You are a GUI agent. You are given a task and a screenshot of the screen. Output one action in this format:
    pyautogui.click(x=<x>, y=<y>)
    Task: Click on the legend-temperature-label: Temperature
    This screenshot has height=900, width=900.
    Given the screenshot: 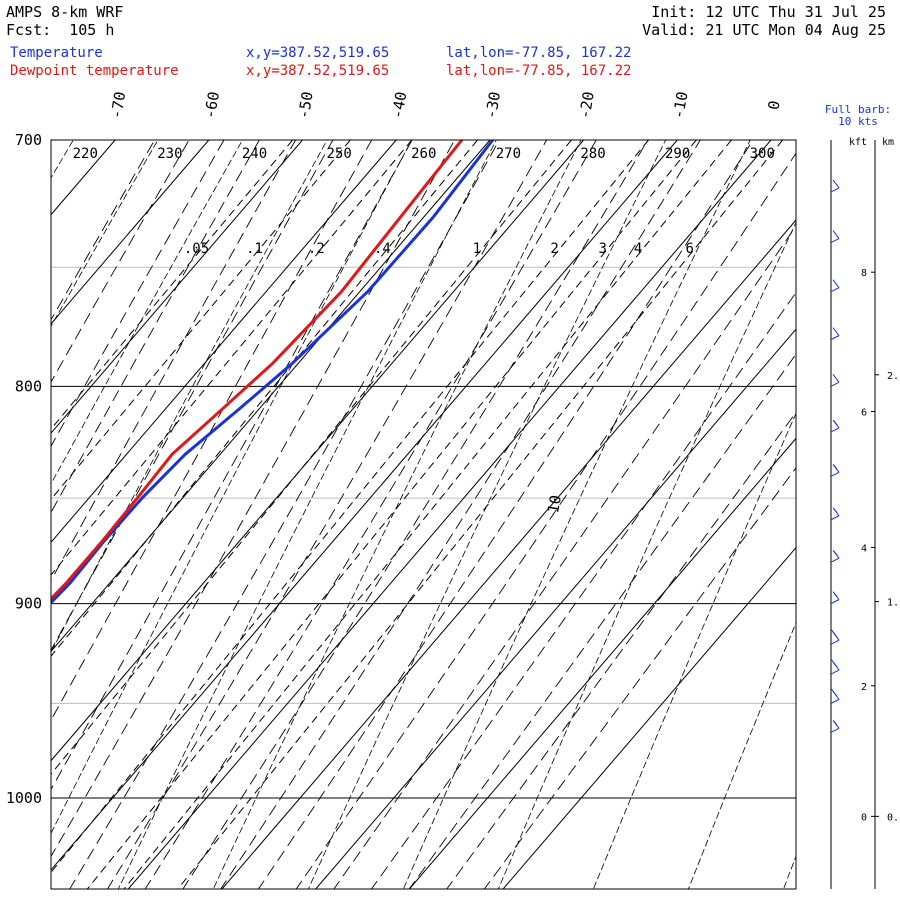 What is the action you would take?
    pyautogui.click(x=56, y=53)
    